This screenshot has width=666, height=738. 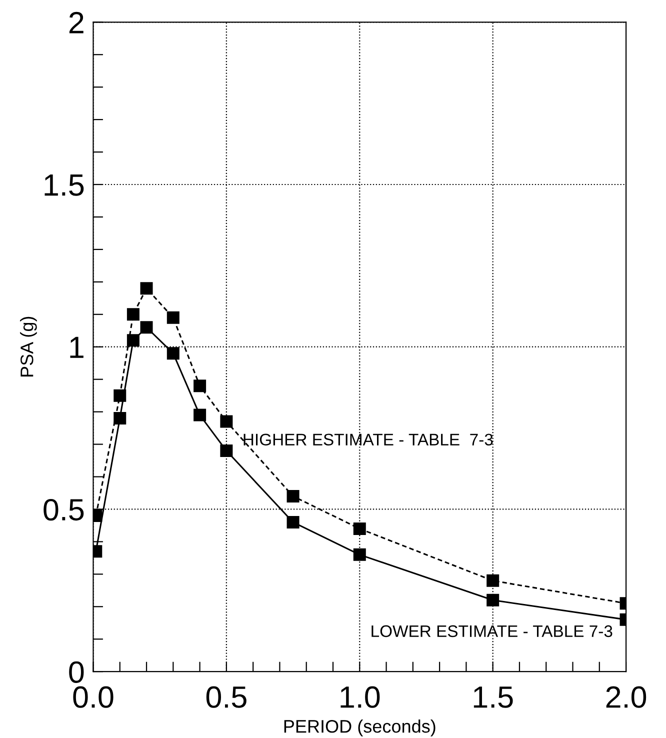 I want to click on y-tick-label: 2, so click(x=76, y=23).